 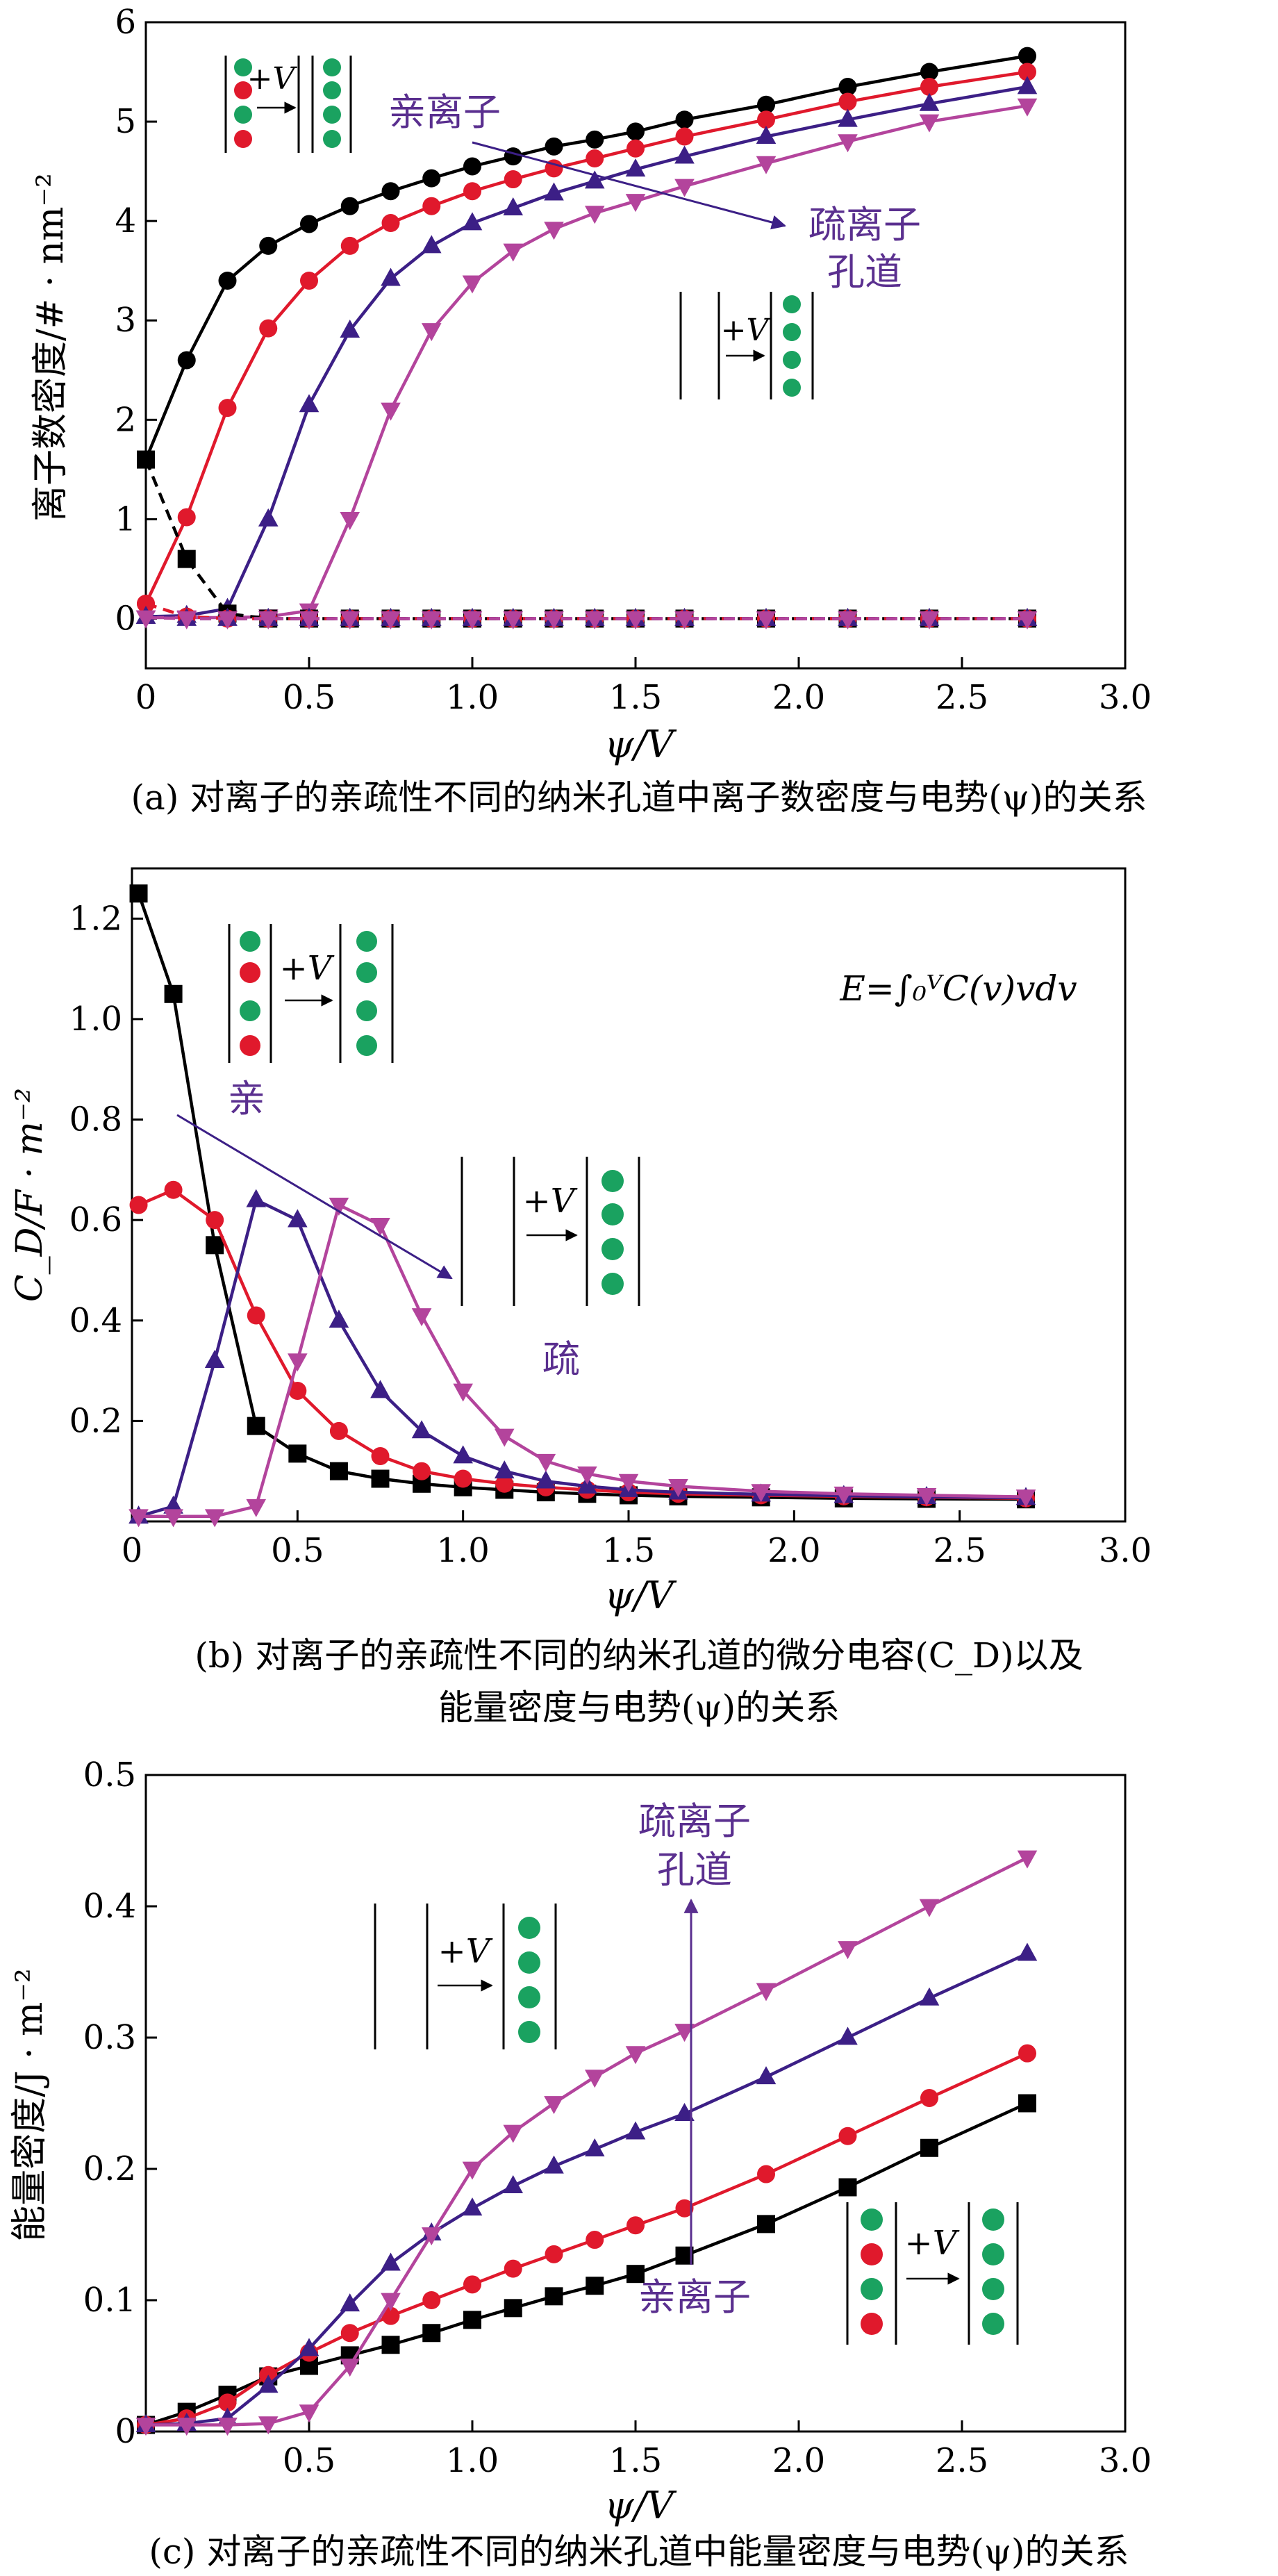 I want to click on panel-c-y-axis-label: 能量密度/J · m⁻², so click(x=30, y=2105).